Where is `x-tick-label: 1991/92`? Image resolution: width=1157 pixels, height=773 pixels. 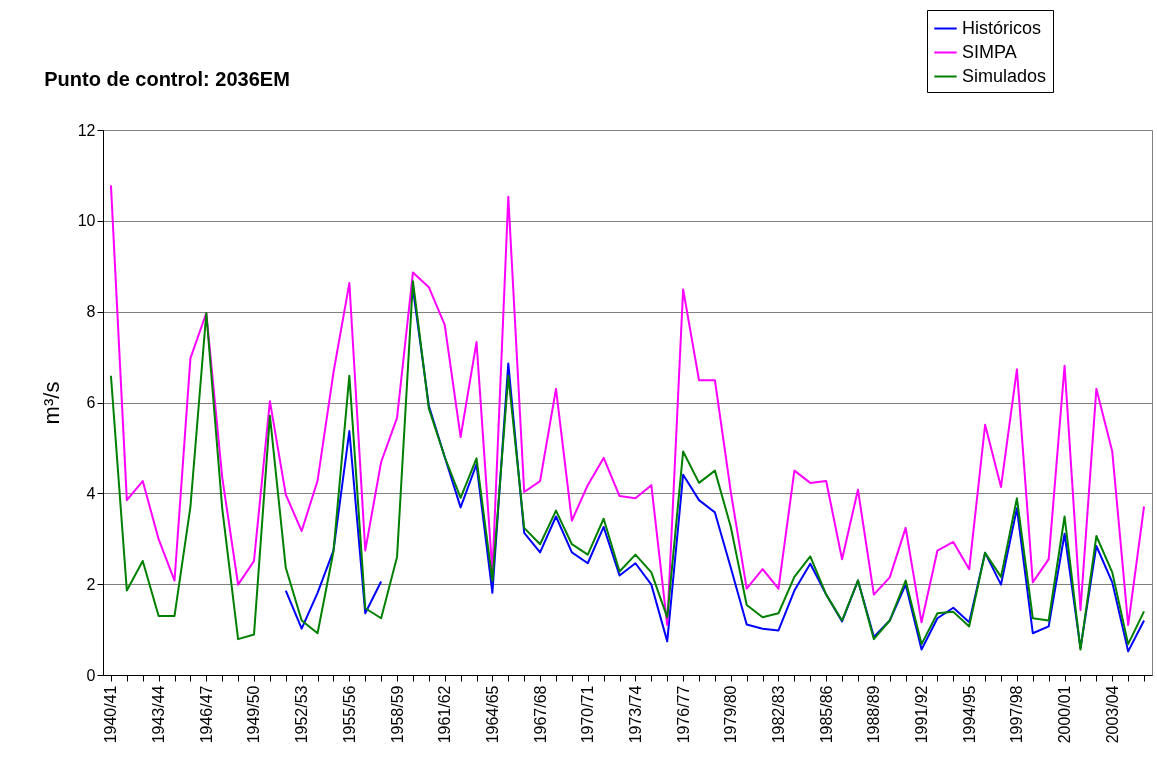 x-tick-label: 1991/92 is located at coordinates (922, 714).